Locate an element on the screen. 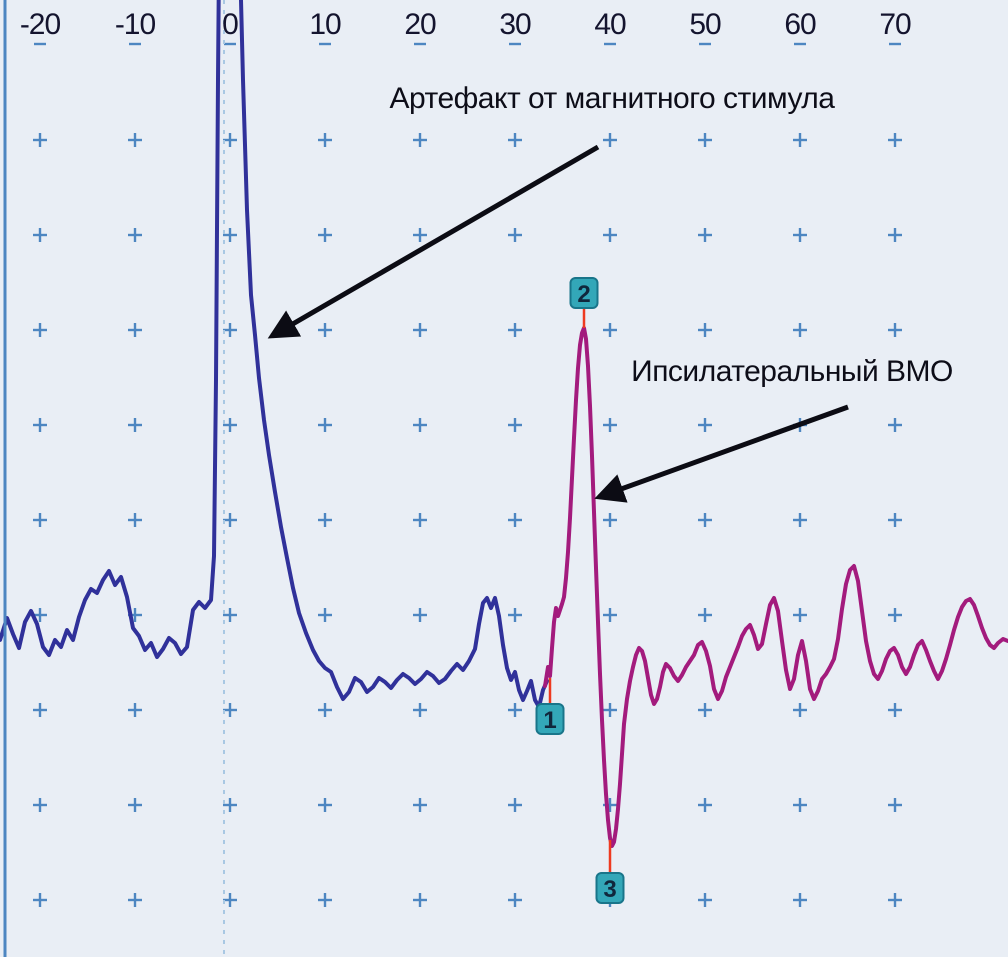 This screenshot has height=980, width=1008. x-axis-tick-label: -10 is located at coordinates (135, 24).